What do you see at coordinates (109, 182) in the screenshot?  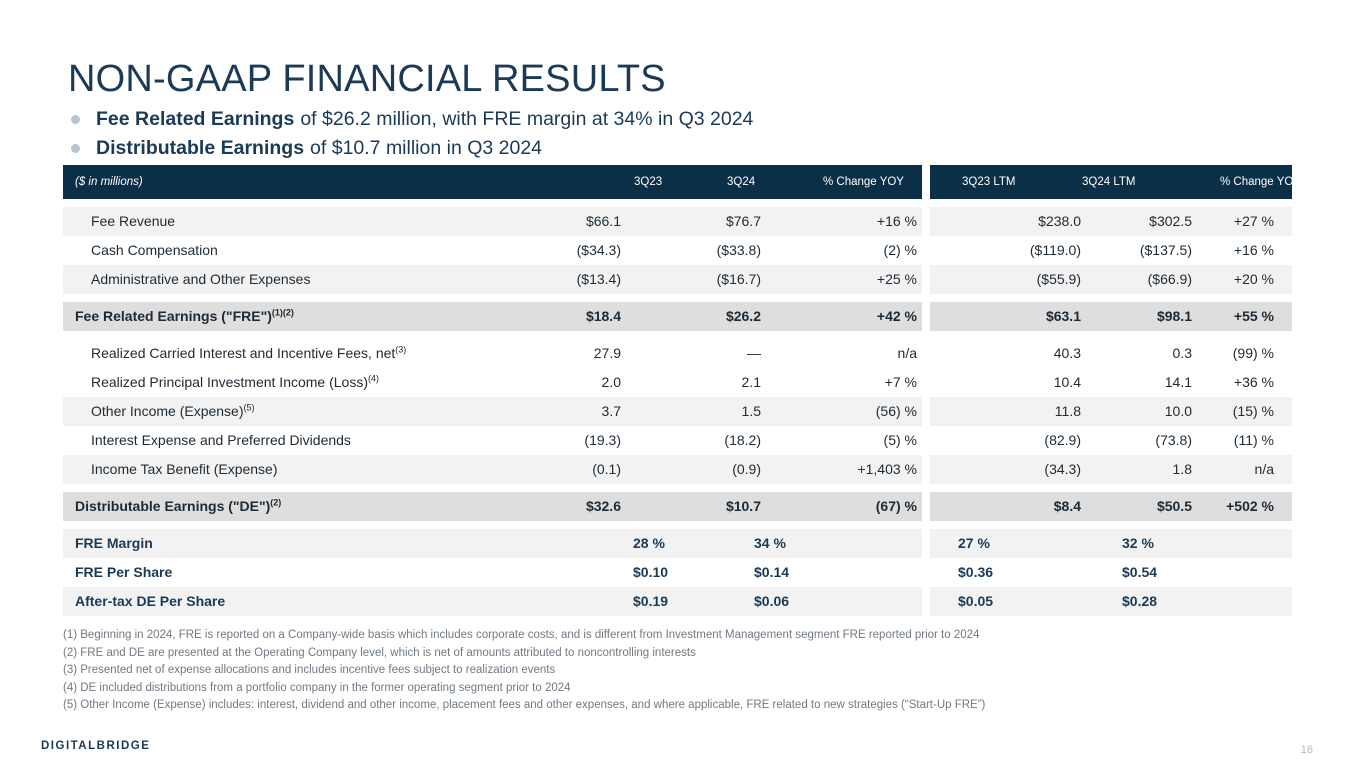 I see `header-units: ($ in millions)` at bounding box center [109, 182].